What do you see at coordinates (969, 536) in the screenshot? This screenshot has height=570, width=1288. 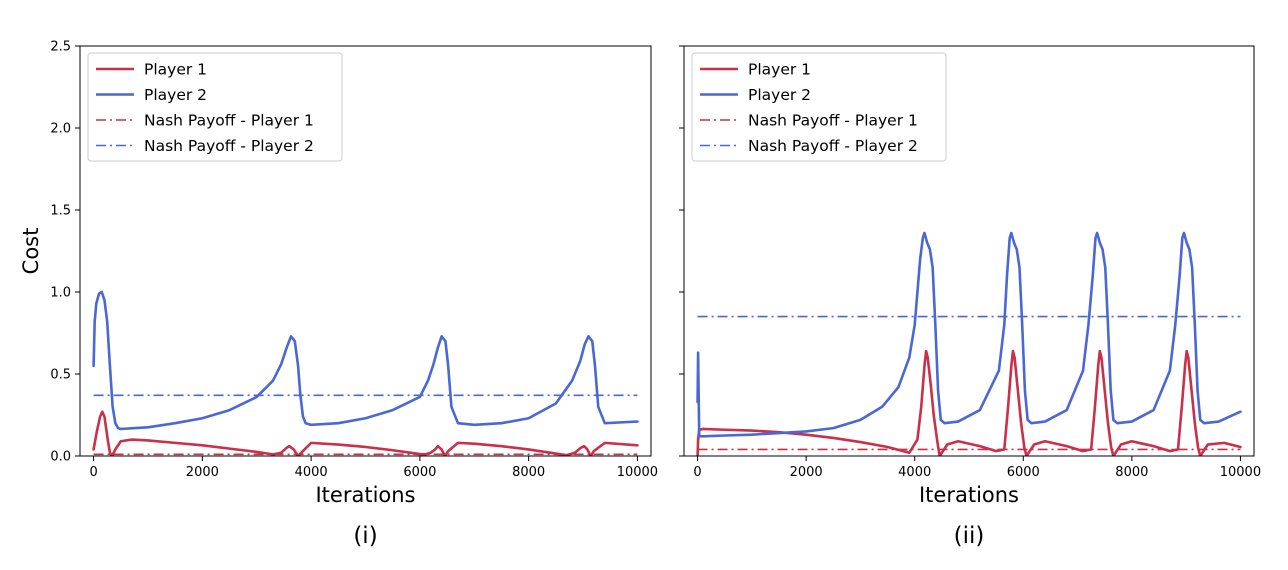 I see `panel-caption: (ii)` at bounding box center [969, 536].